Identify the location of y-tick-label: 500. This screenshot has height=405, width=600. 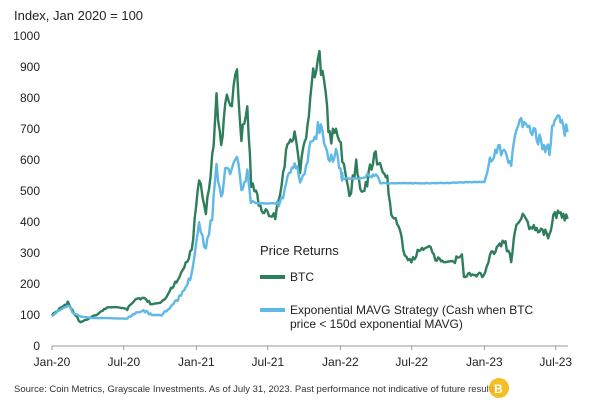
(30, 191).